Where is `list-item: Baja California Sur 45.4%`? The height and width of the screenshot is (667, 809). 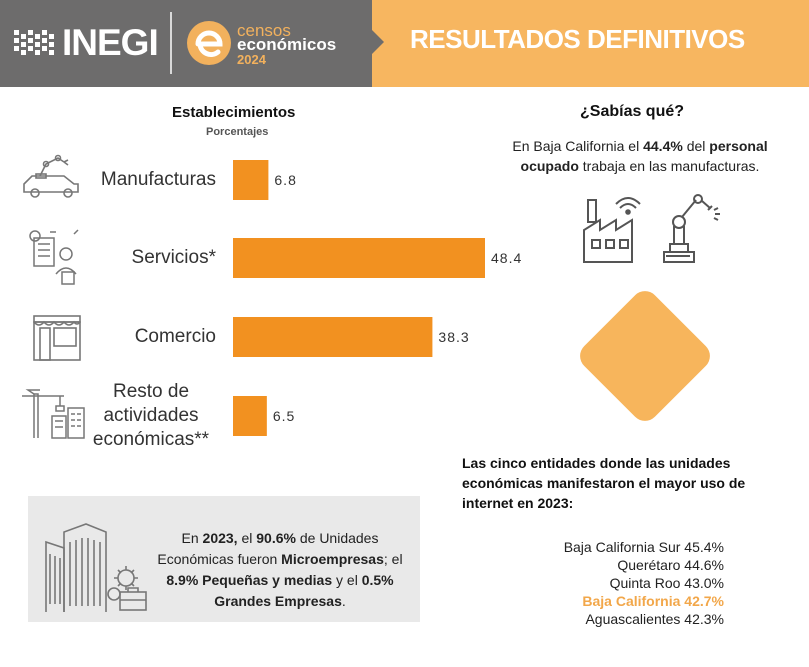
list-item: Baja California Sur 45.4% is located at coordinates (643, 547).